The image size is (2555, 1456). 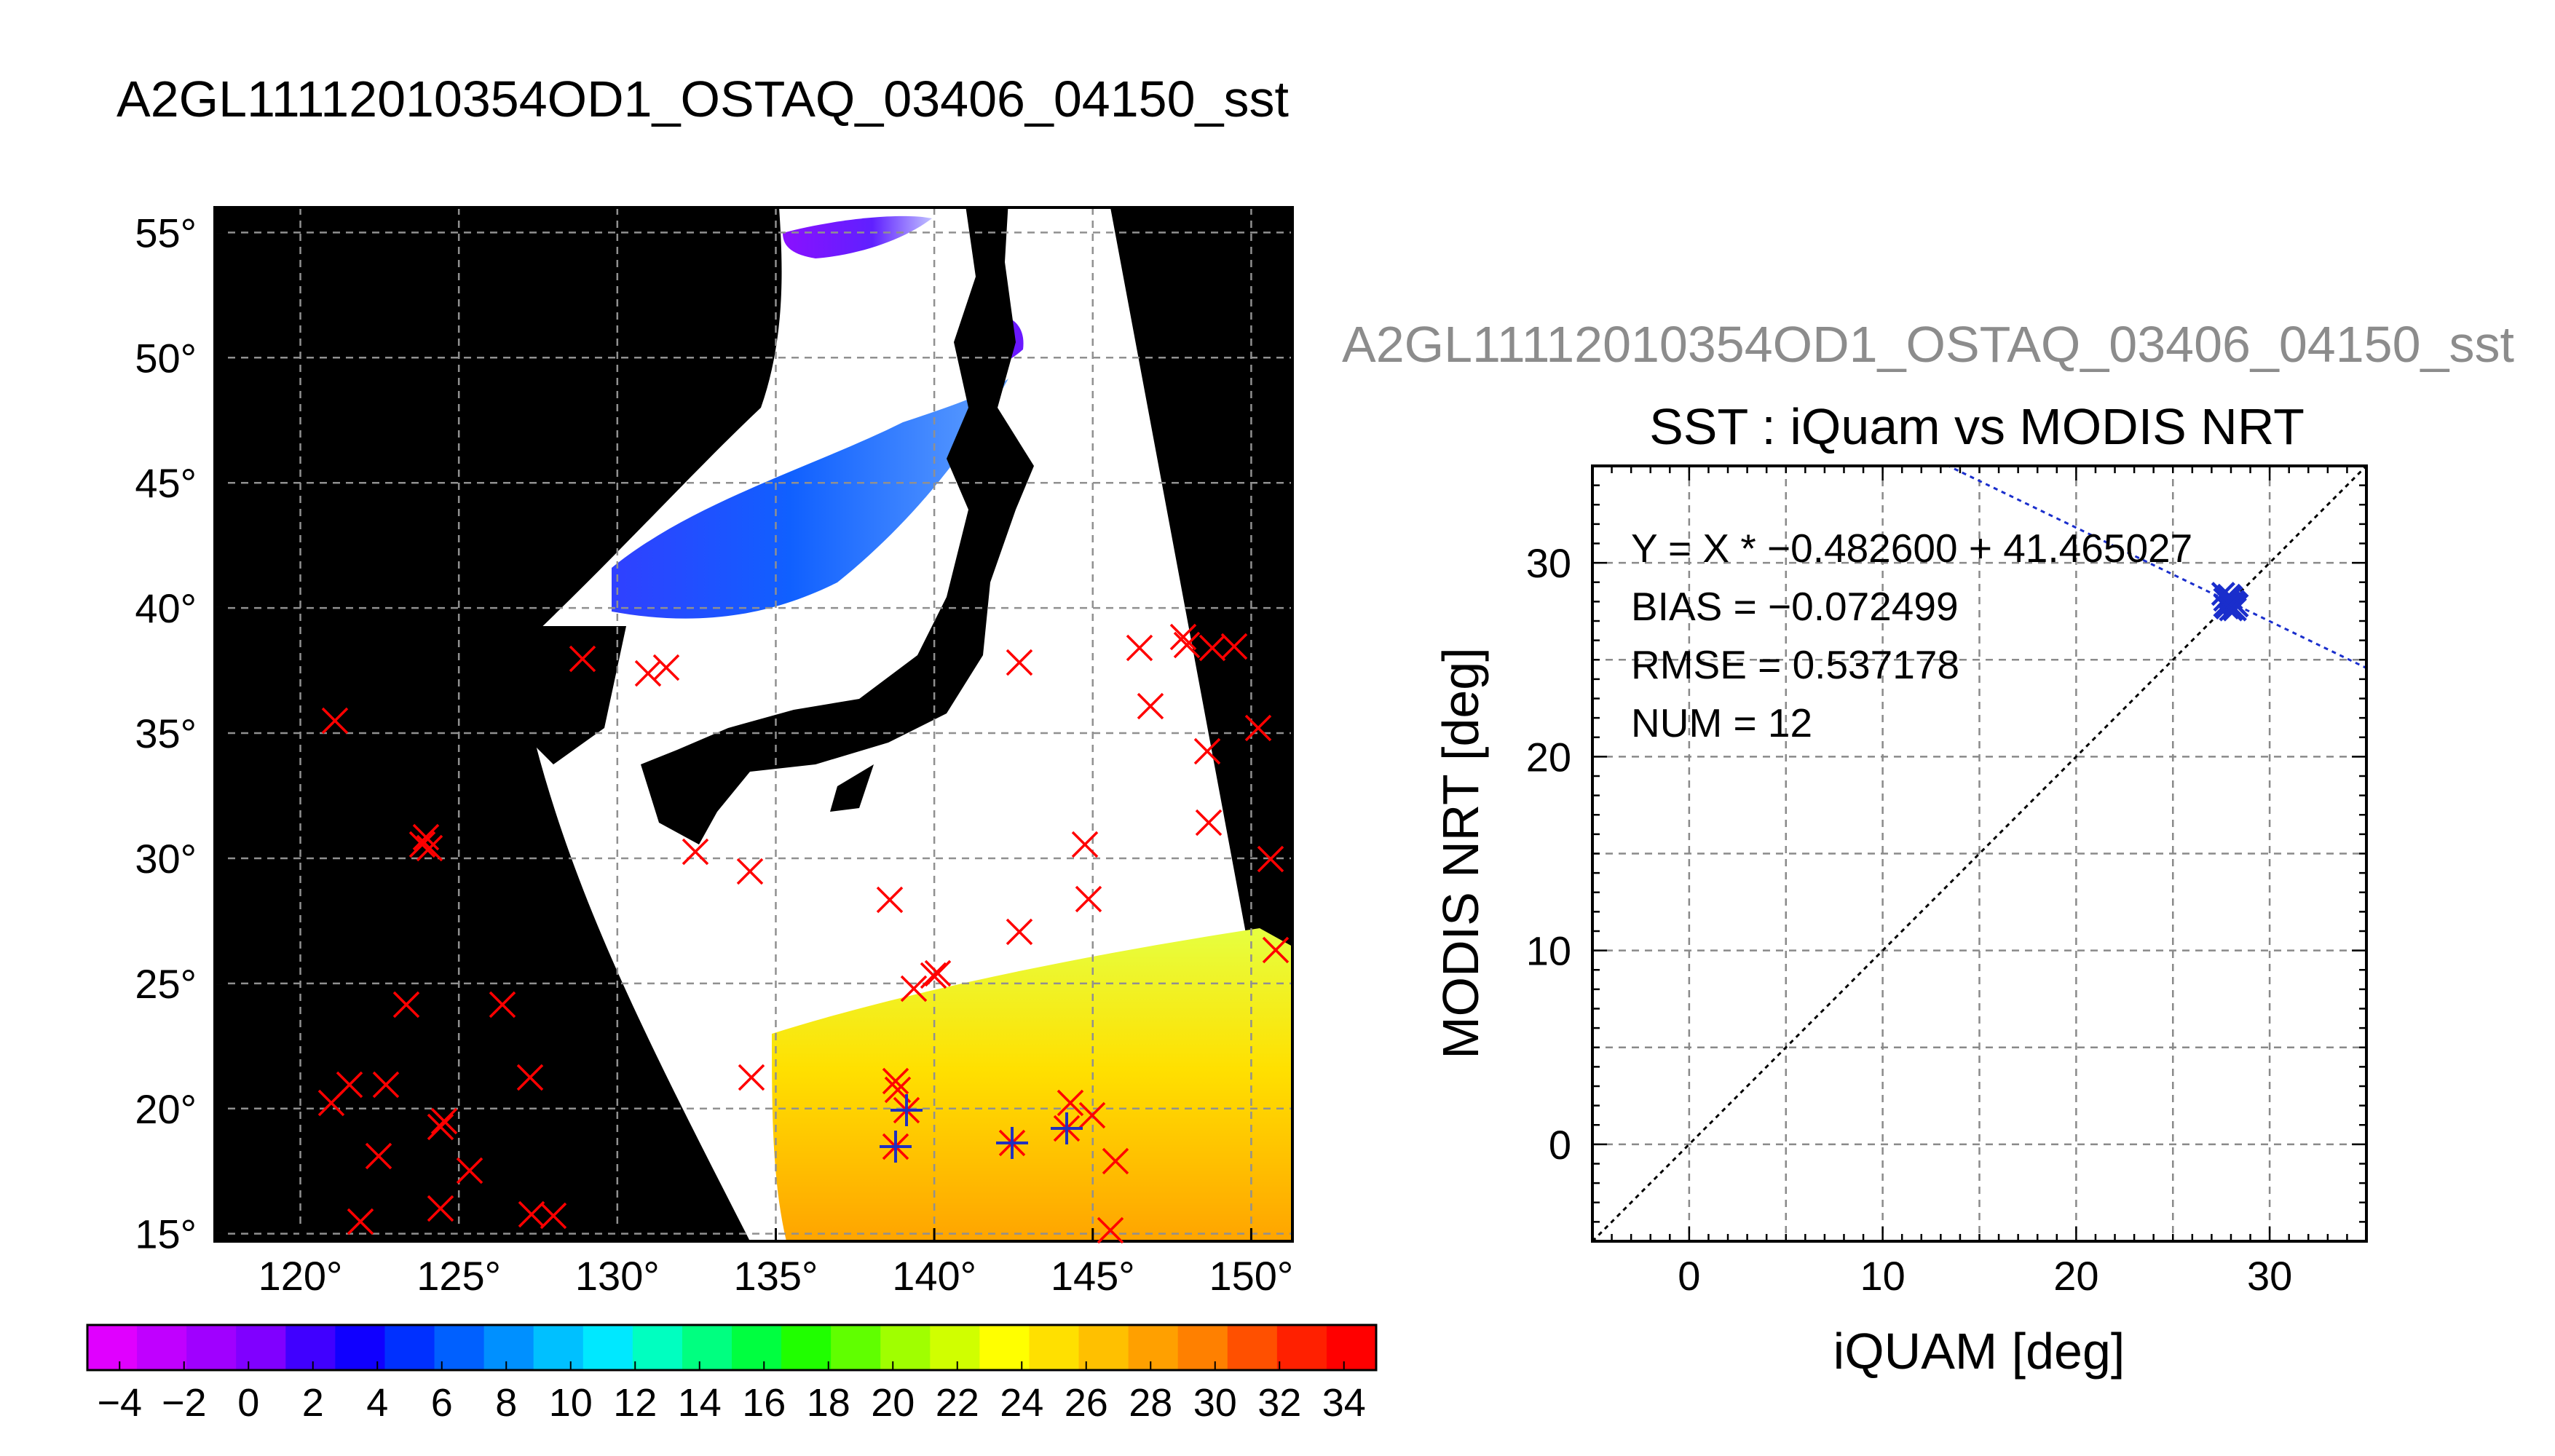 What do you see at coordinates (571, 1403) in the screenshot?
I see `colorbar-tick-label: 10` at bounding box center [571, 1403].